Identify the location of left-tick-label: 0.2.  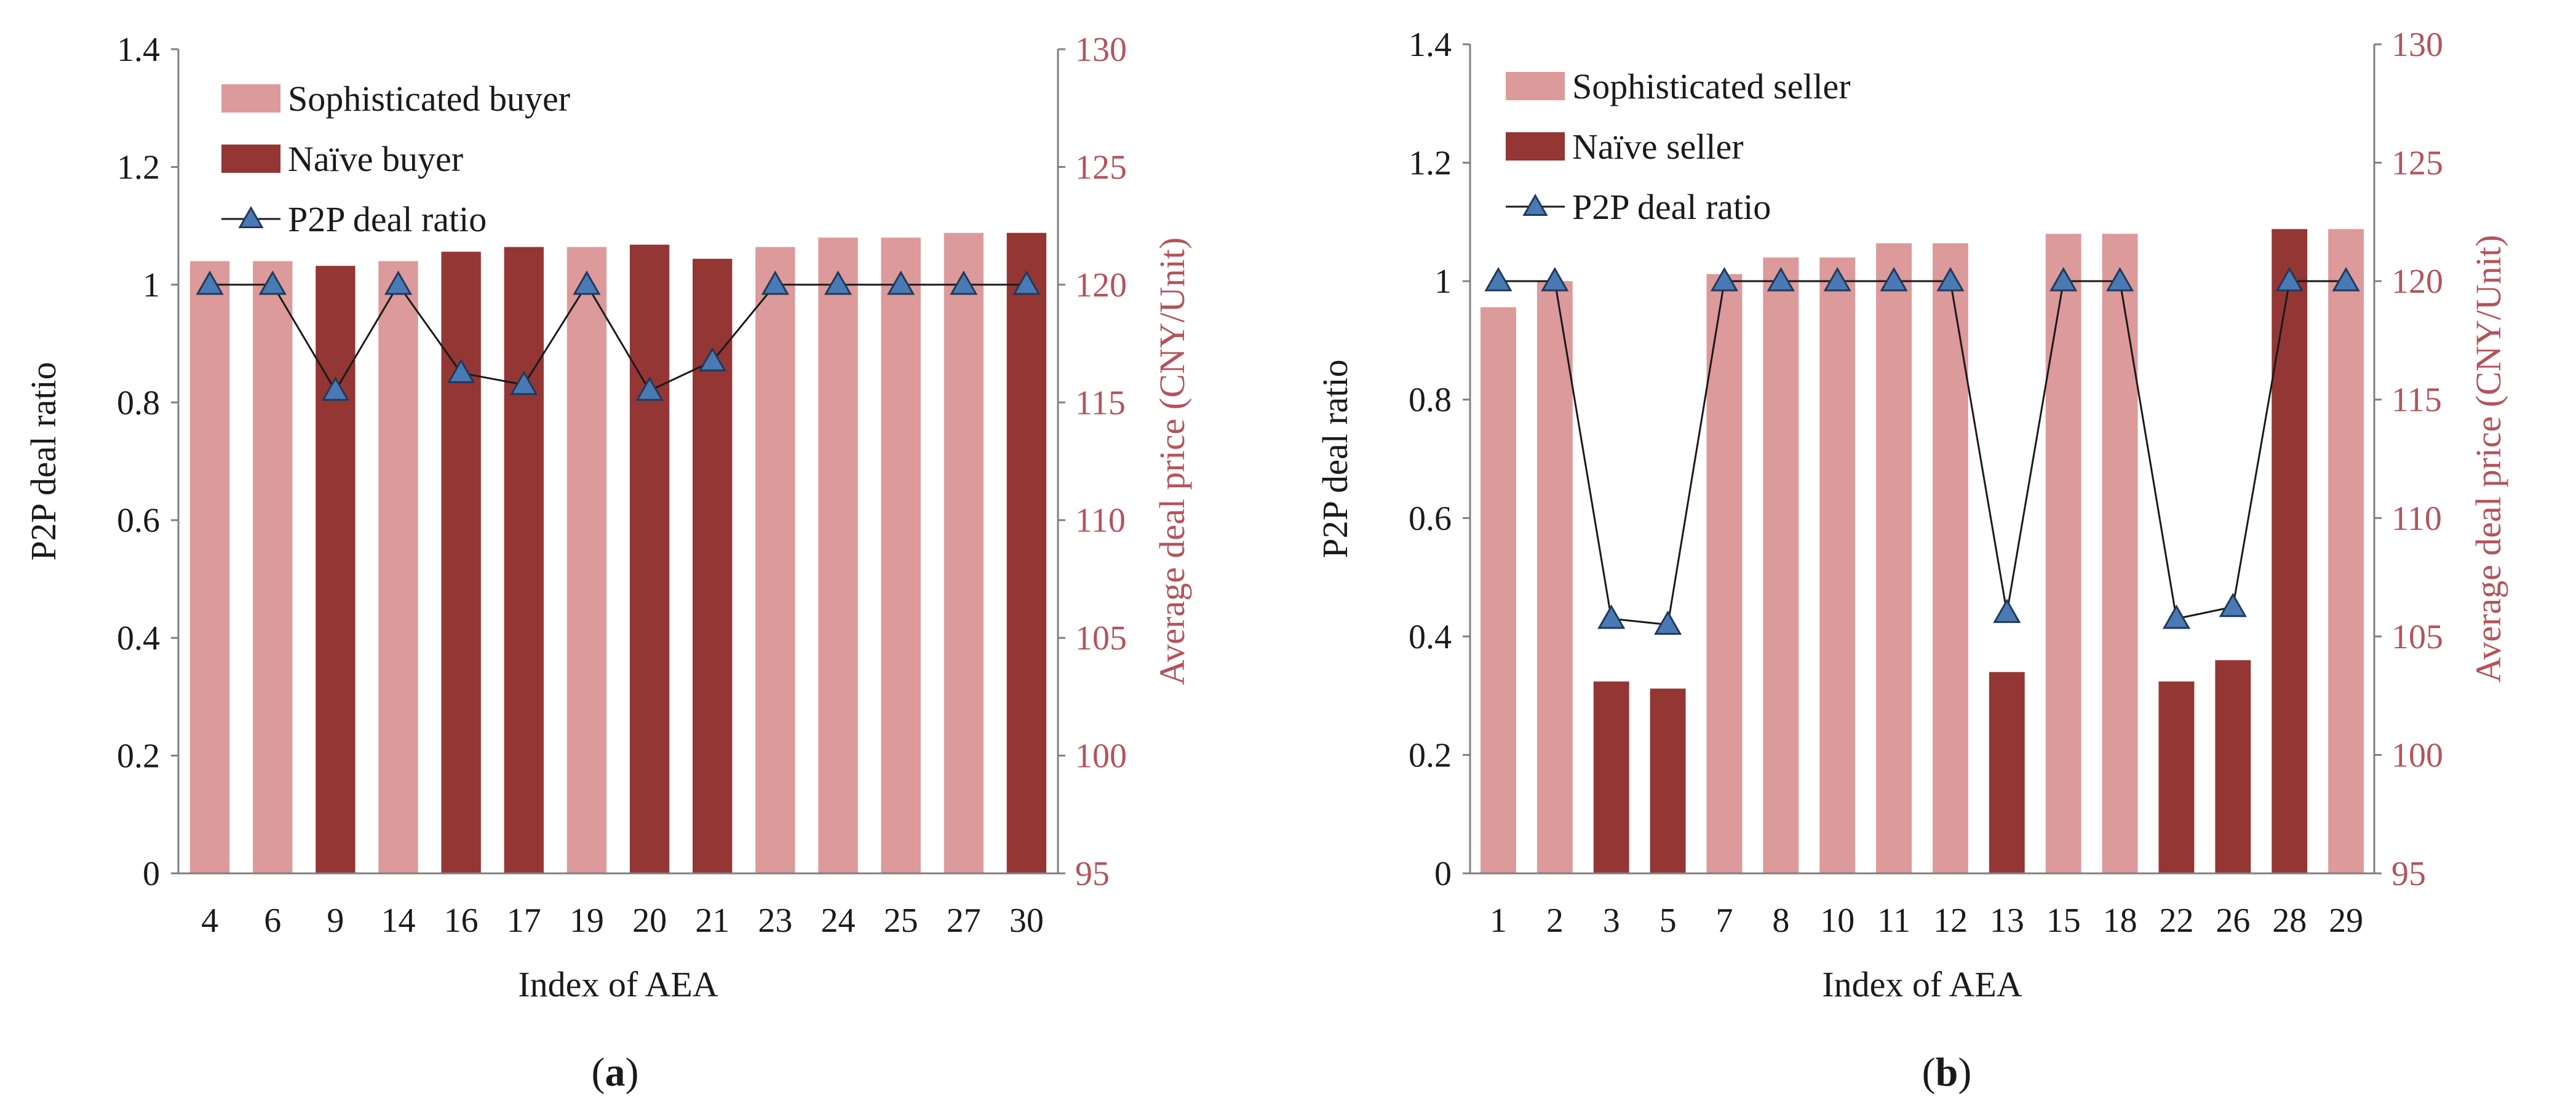
(1430, 755).